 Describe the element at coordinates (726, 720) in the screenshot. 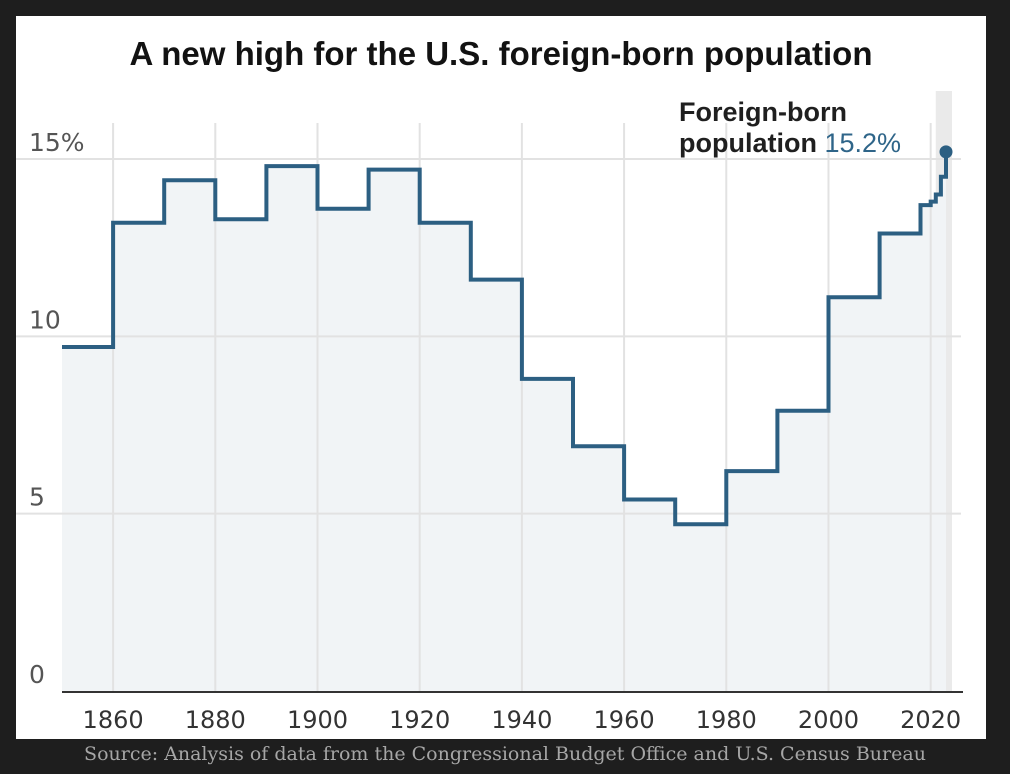

I see `x-tick-label: 1980` at that location.